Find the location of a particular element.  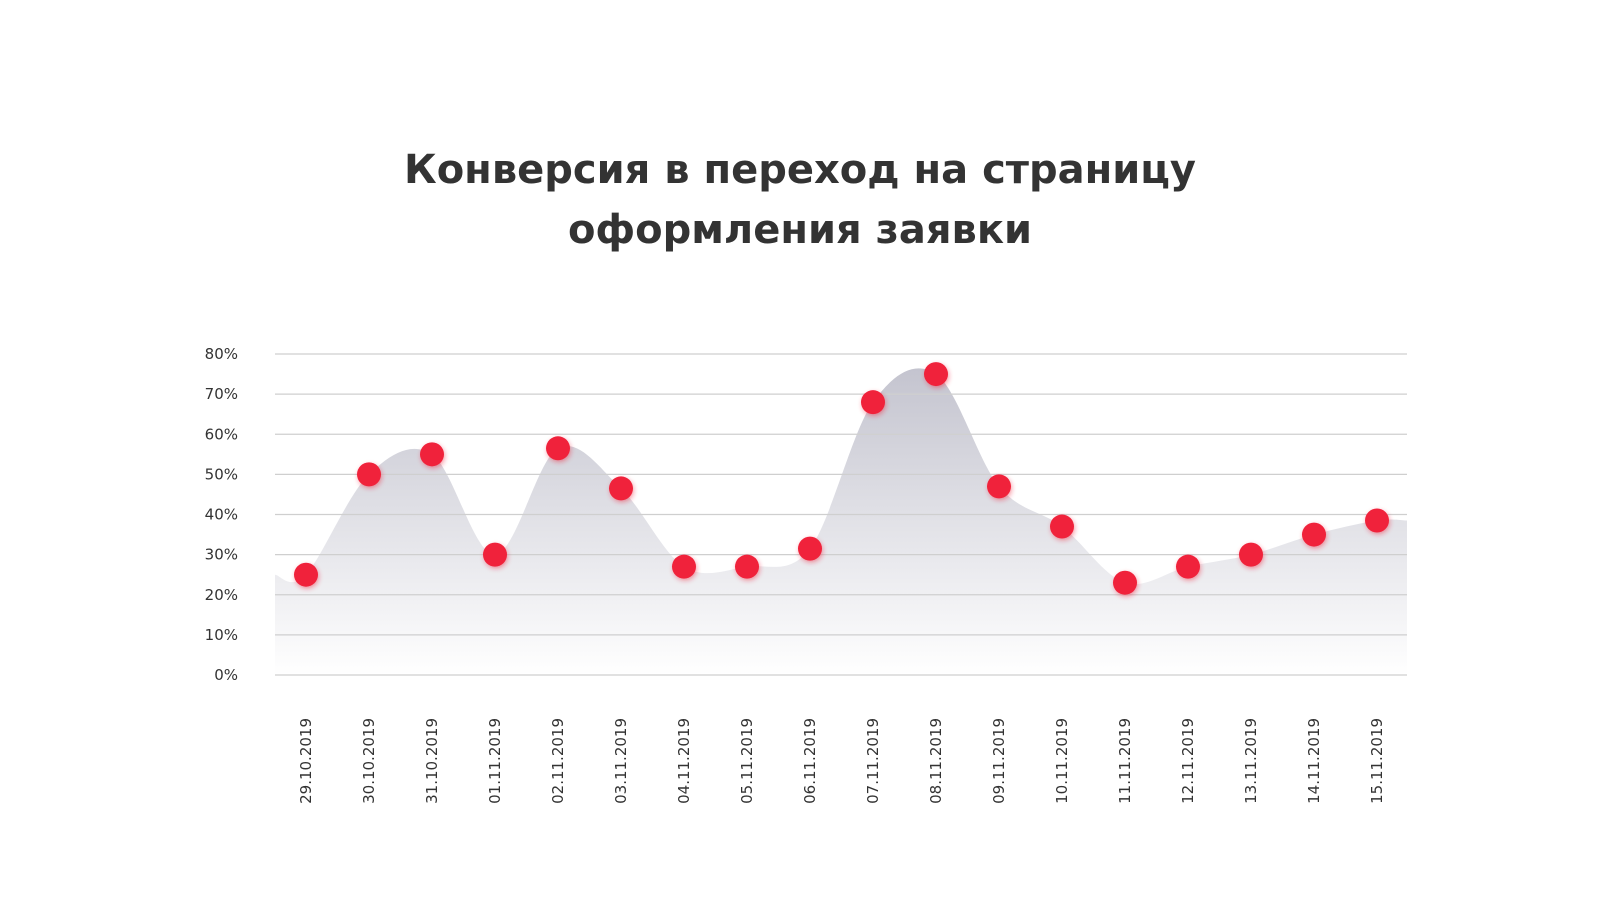

x-tick-label: 31.10.2019 is located at coordinates (432, 761).